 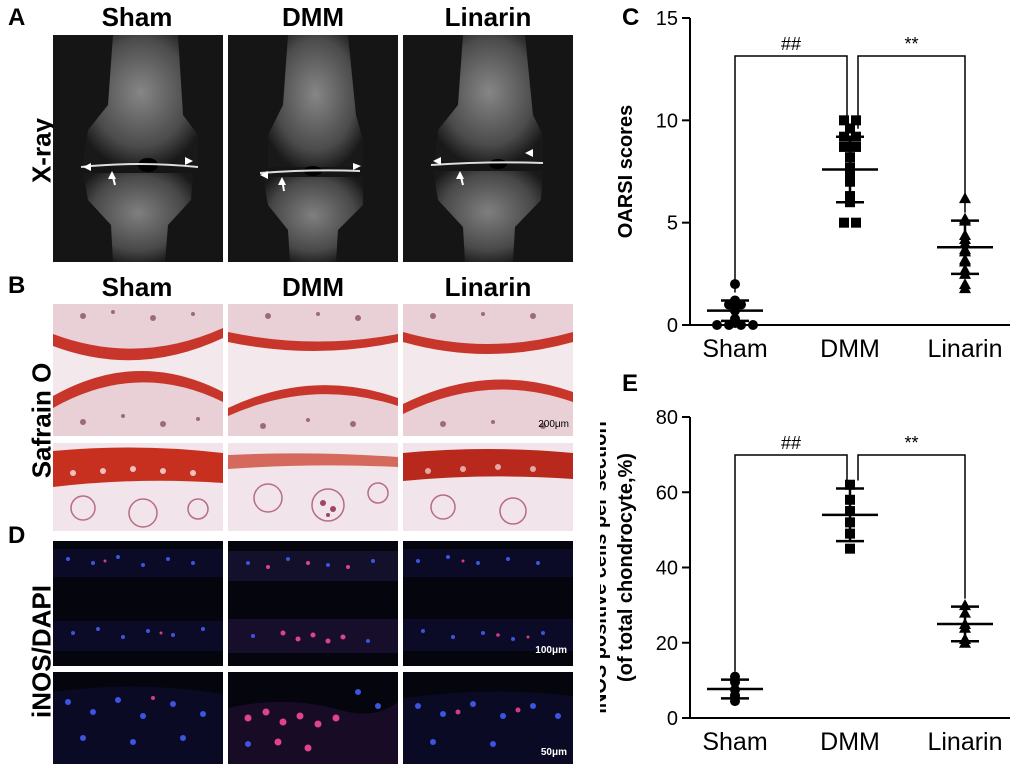 What do you see at coordinates (137, 17) in the screenshot?
I see `col-head-sham-a: Sham` at bounding box center [137, 17].